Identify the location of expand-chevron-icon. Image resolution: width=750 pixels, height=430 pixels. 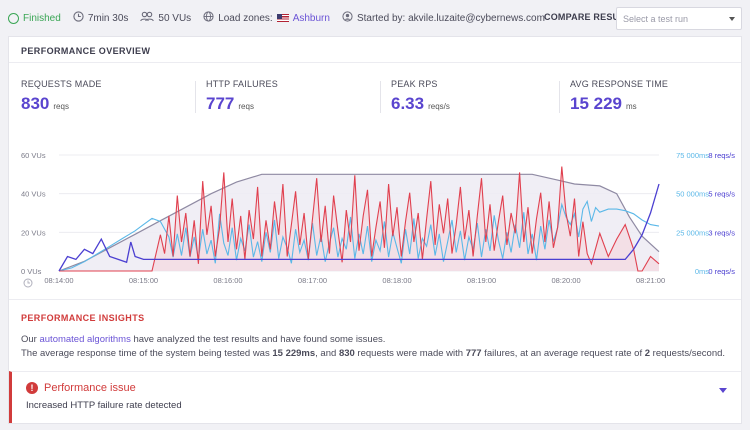
(723, 390).